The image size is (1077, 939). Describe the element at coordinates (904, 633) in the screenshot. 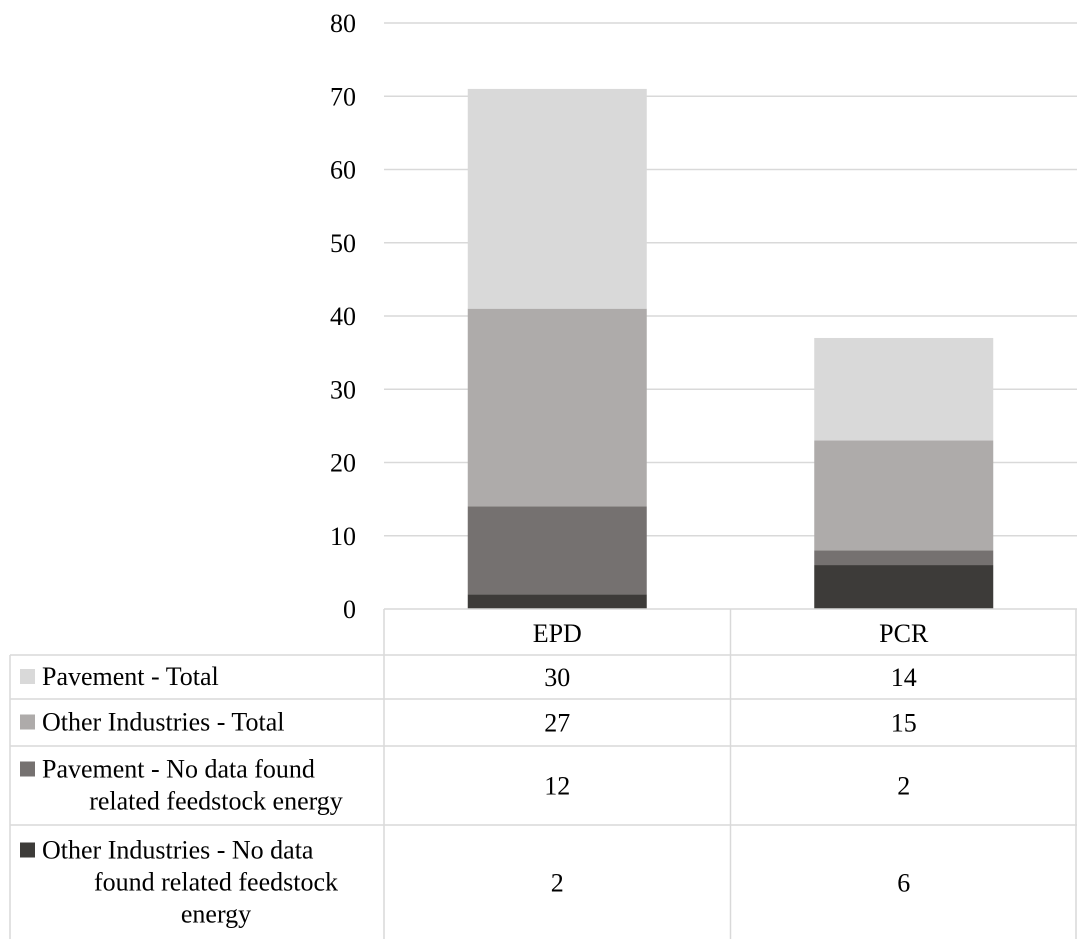

I see `category-label-pcr: PCR` at that location.